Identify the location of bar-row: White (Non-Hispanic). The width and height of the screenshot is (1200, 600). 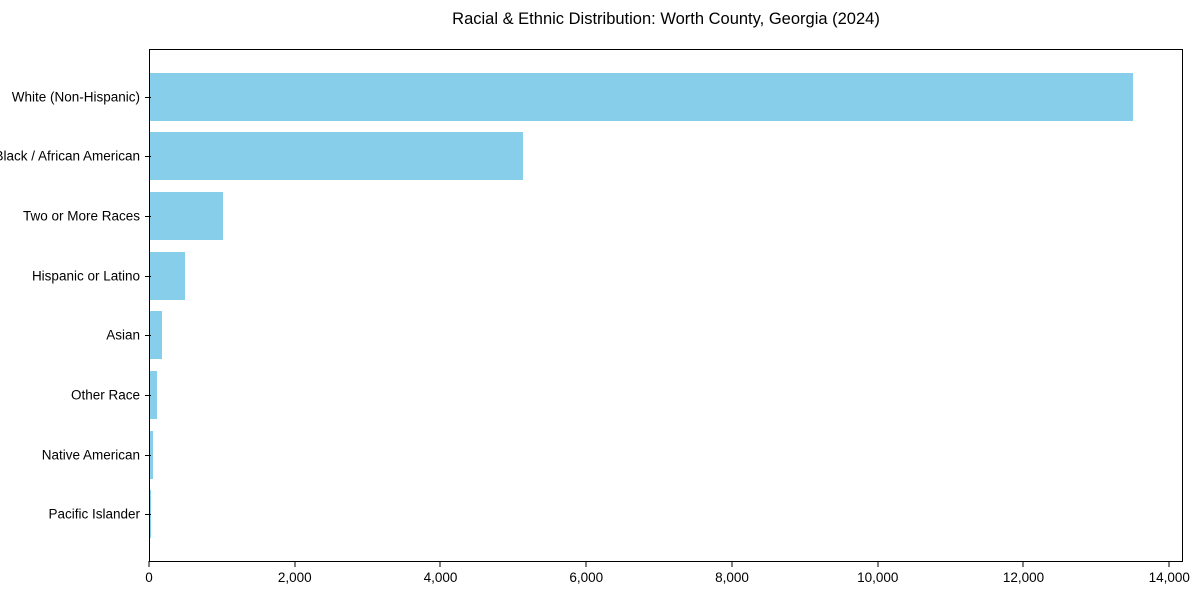
(597, 97).